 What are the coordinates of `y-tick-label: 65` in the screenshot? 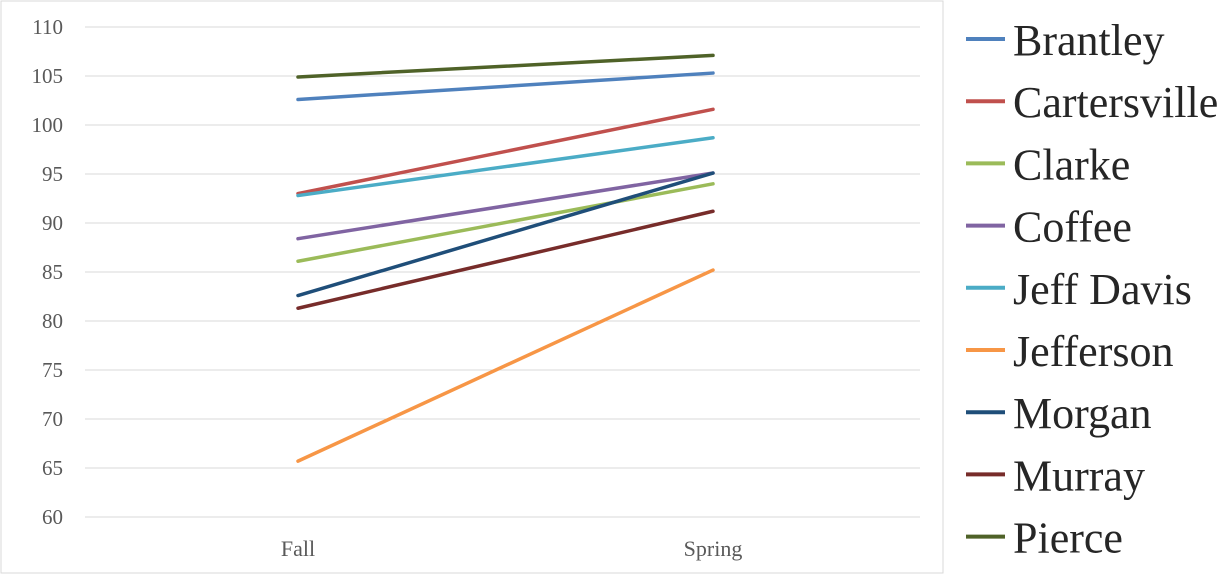 It's located at (52, 468).